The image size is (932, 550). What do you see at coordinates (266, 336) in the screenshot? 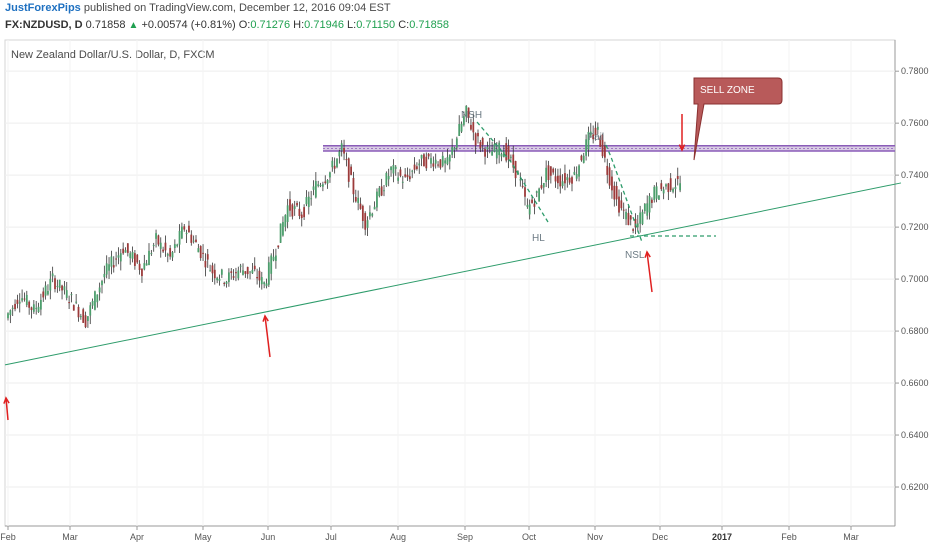
I see `arrow-june-low` at bounding box center [266, 336].